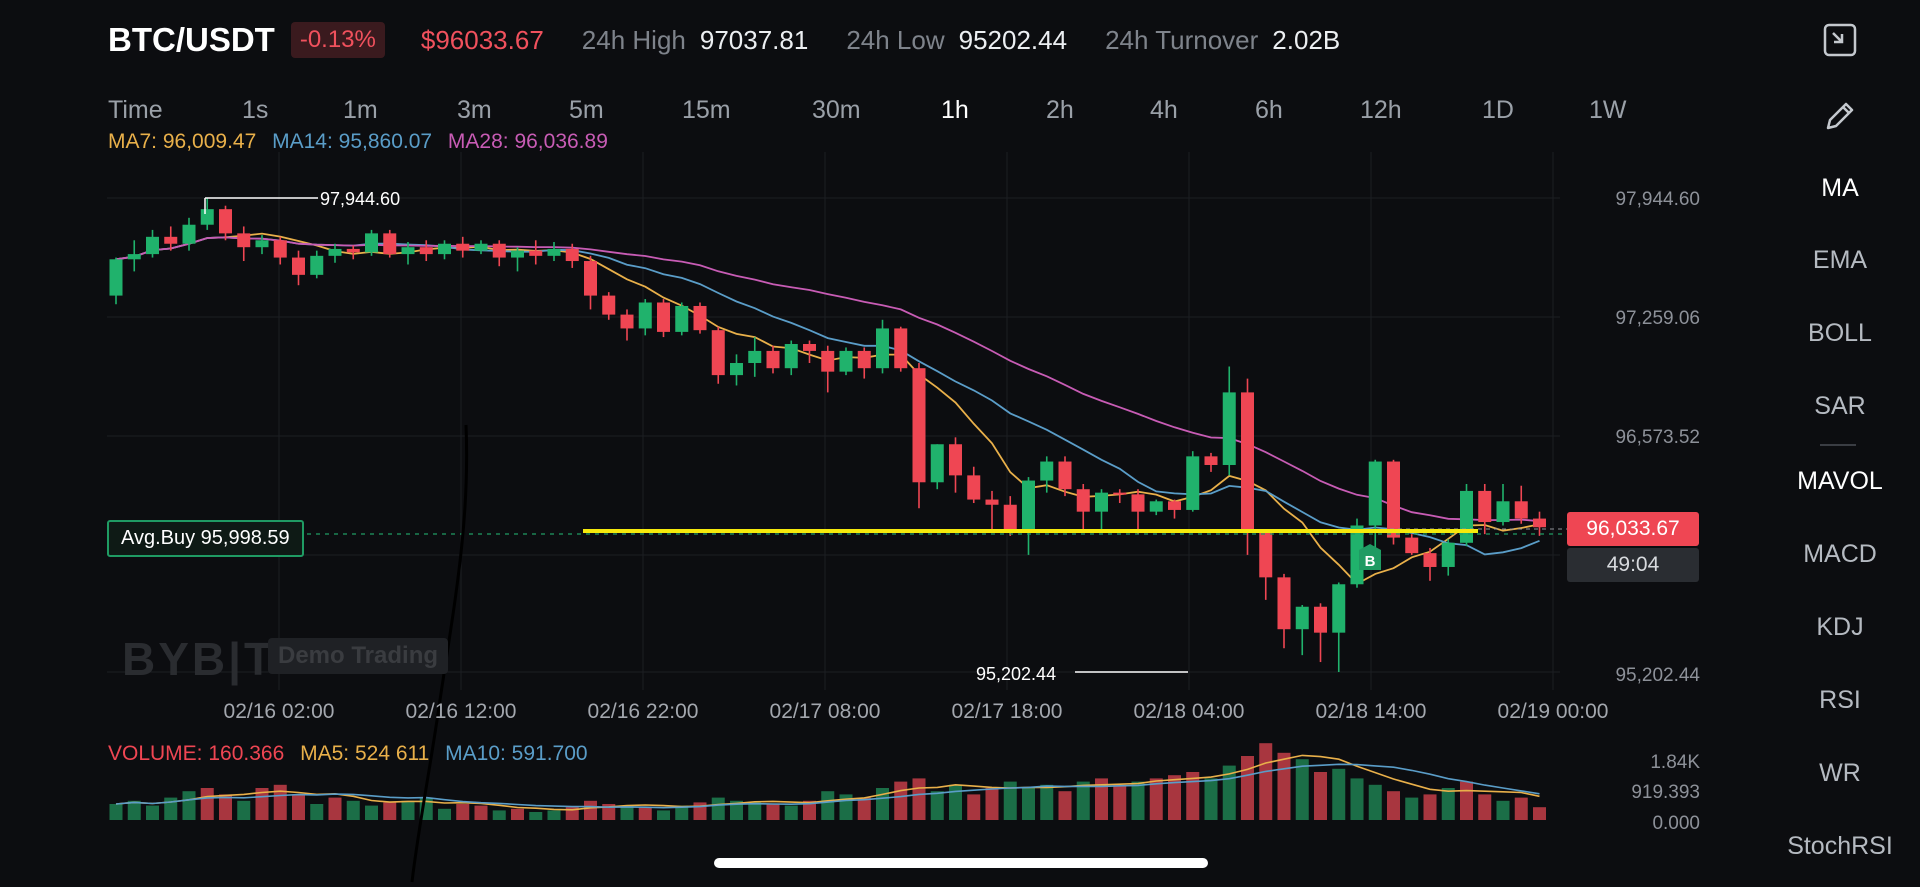 This screenshot has height=887, width=1920. Describe the element at coordinates (1840, 773) in the screenshot. I see `indicator-wr: WR` at that location.